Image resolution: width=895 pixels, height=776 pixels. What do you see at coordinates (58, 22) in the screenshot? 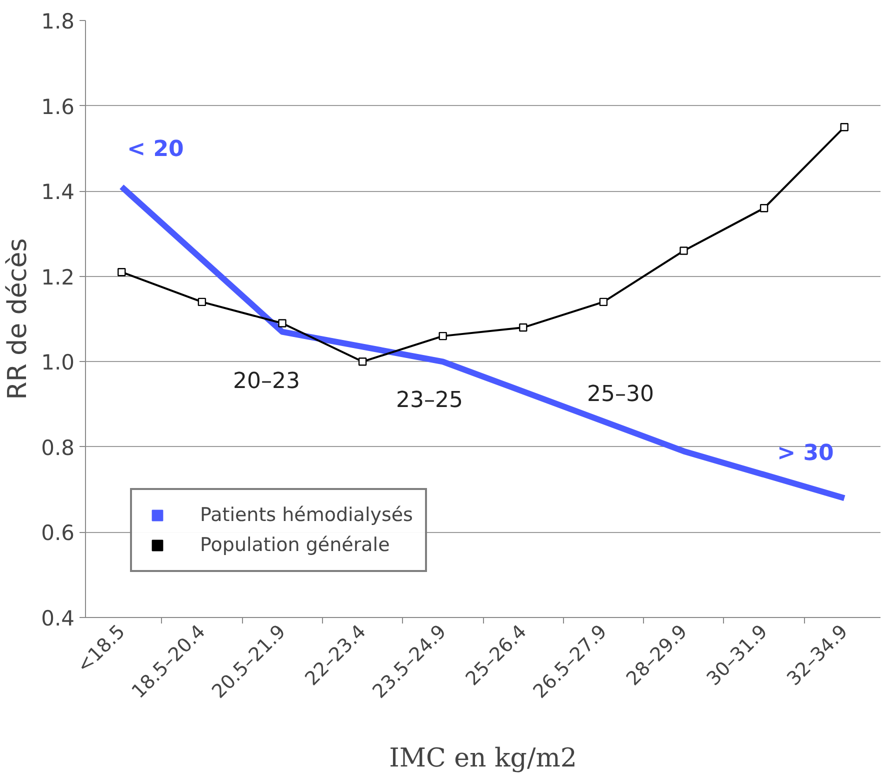
I see `y-tick-label: 1.8` at bounding box center [58, 22].